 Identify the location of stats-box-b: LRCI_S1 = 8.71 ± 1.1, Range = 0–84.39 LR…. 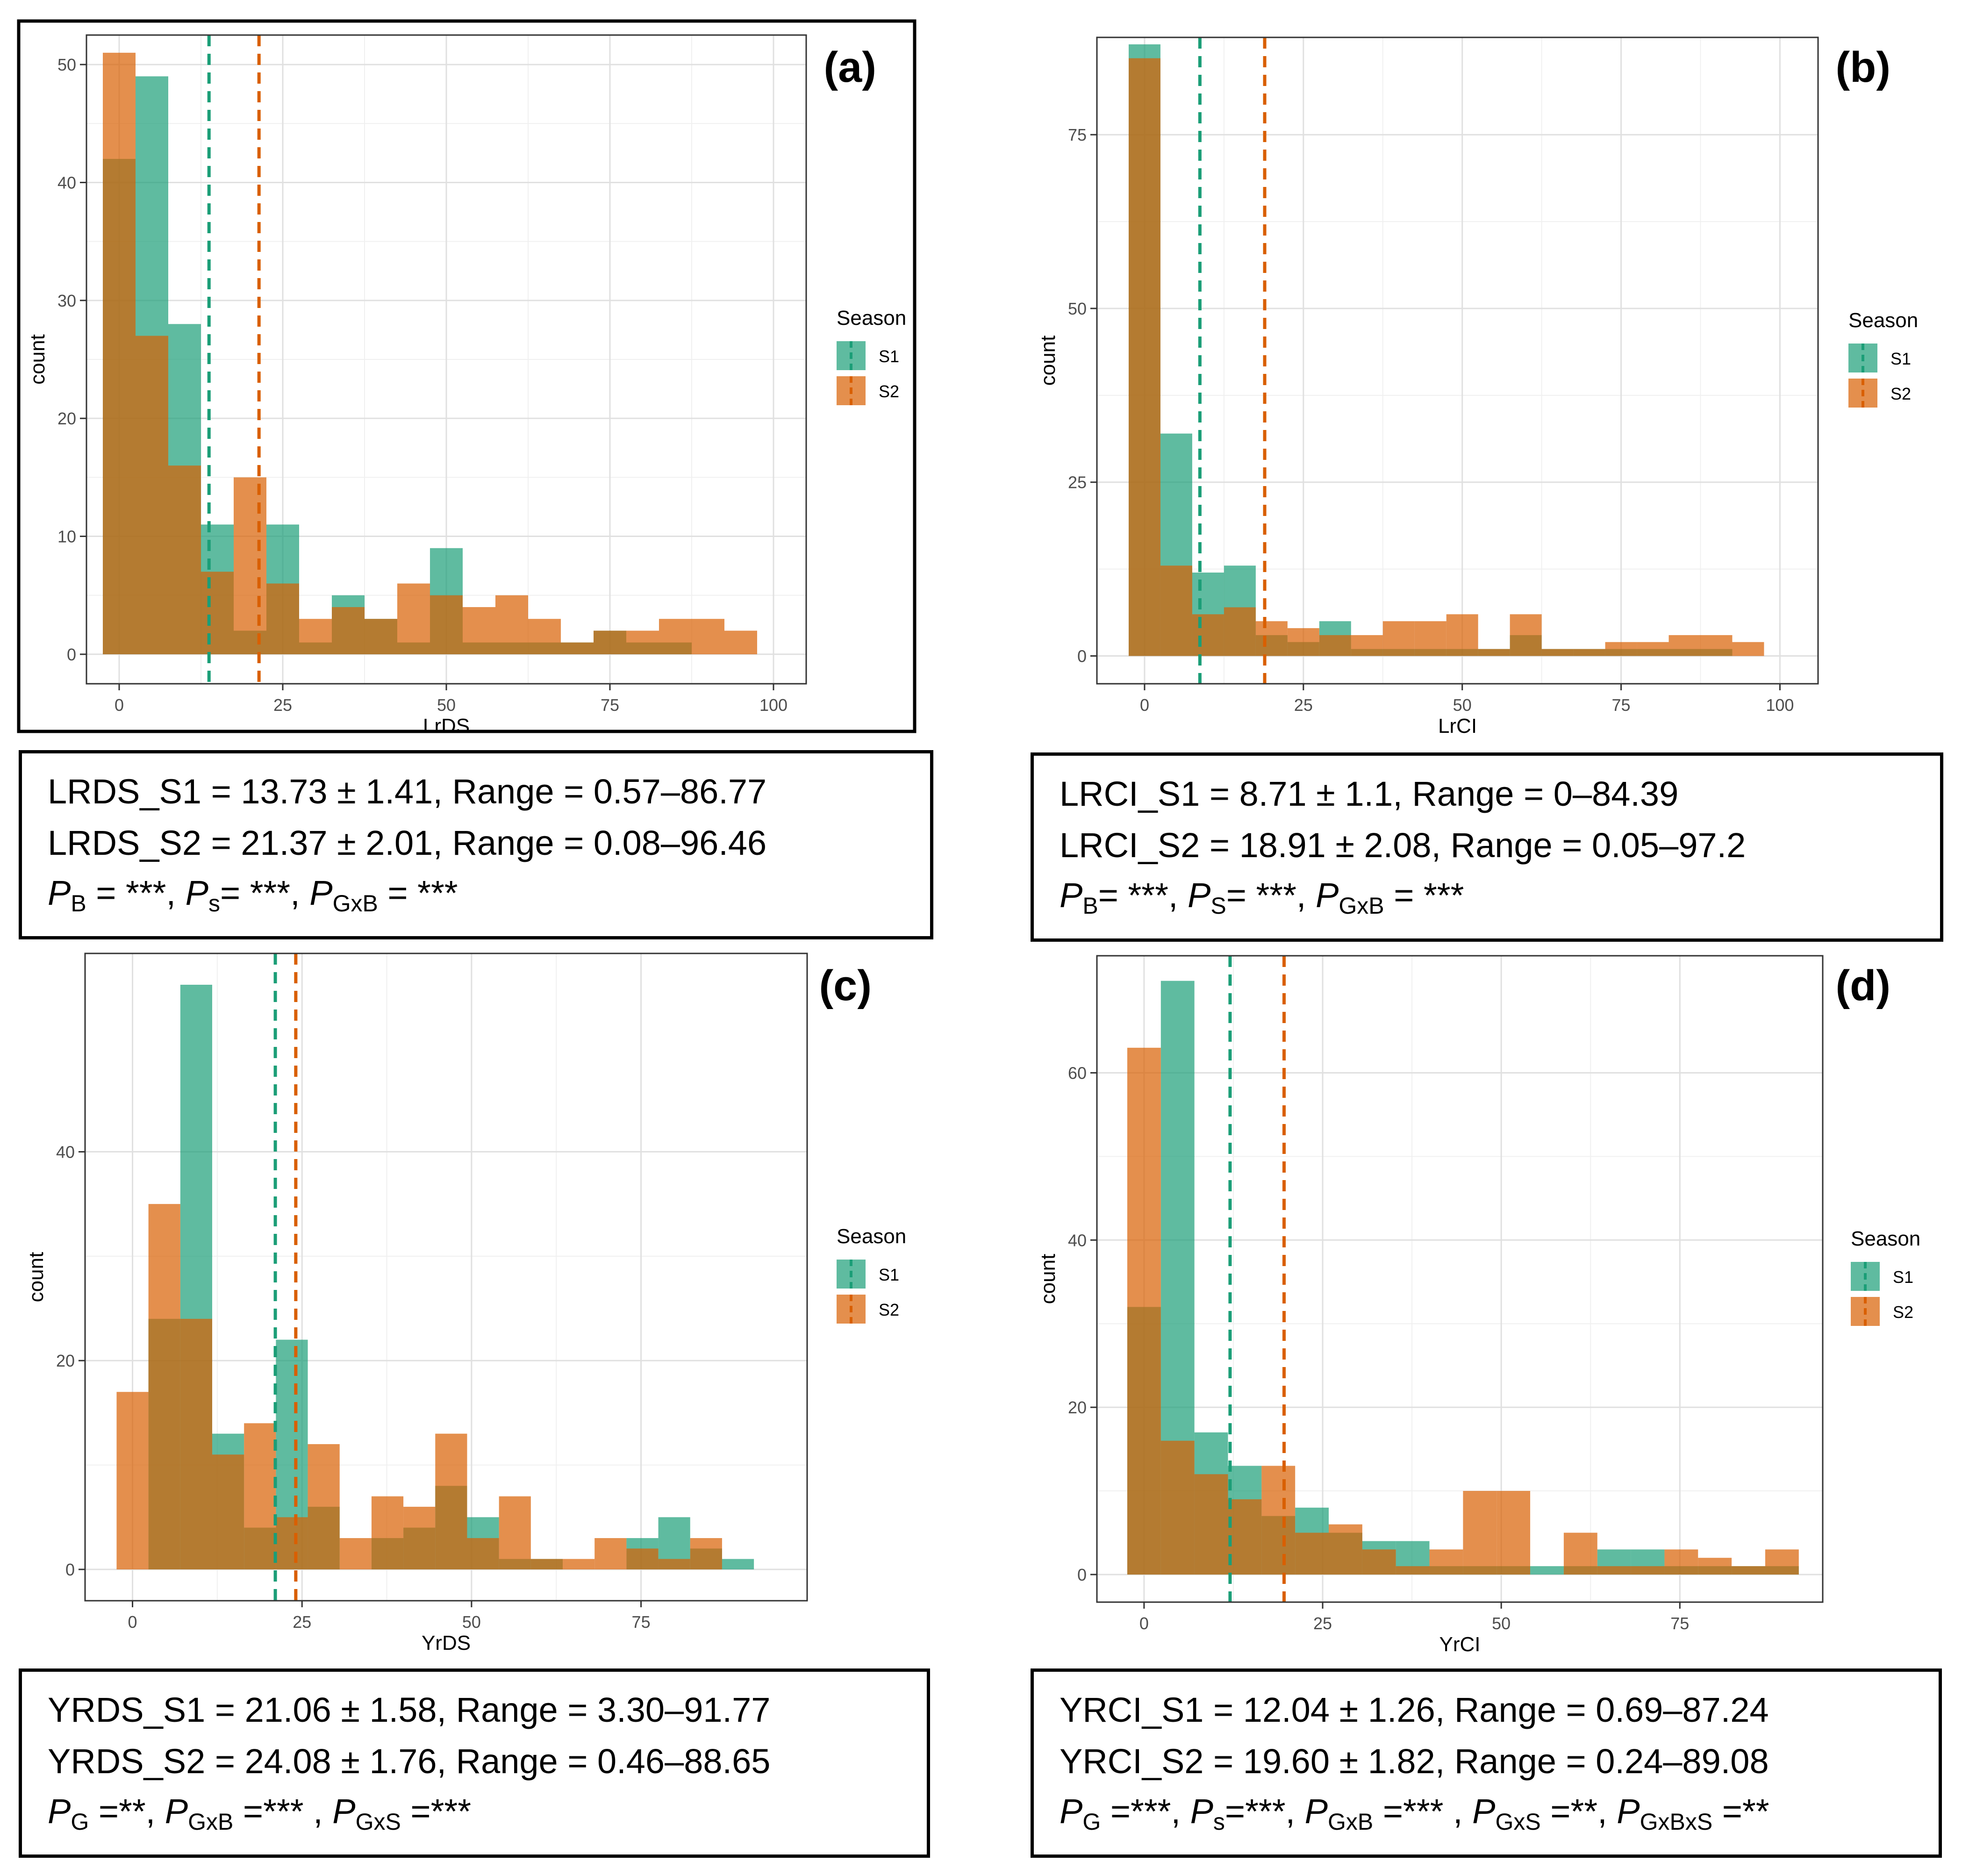
(1487, 847).